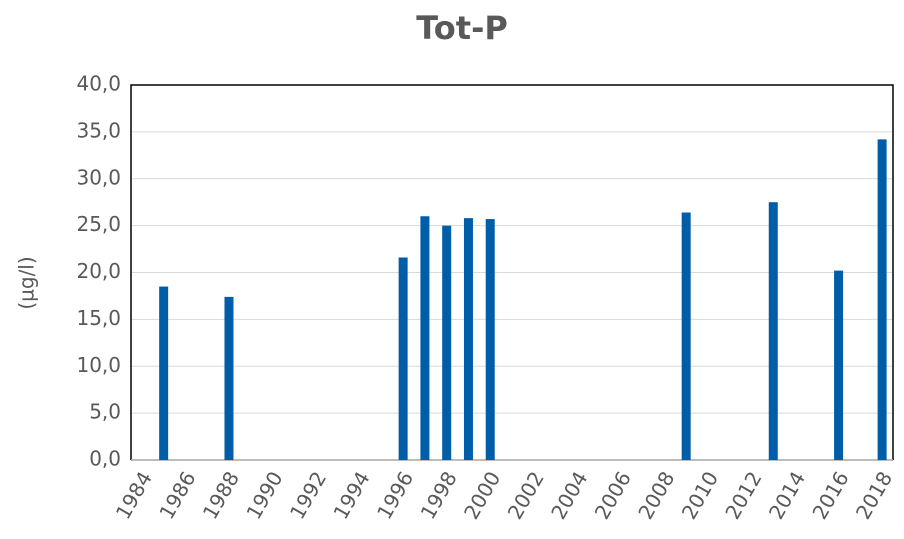  What do you see at coordinates (105, 412) in the screenshot?
I see `y-tick-label: 5,0` at bounding box center [105, 412].